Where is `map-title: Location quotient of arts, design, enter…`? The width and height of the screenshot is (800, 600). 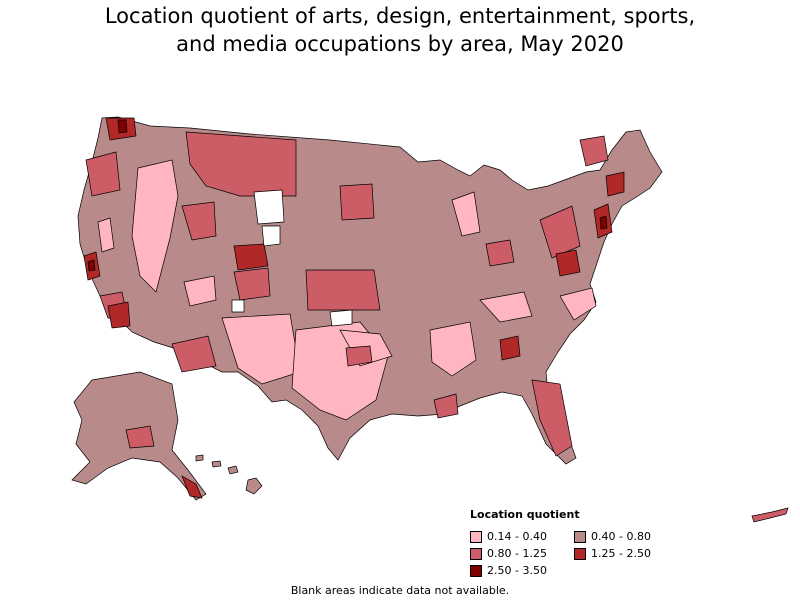 map-title: Location quotient of arts, design, enter… is located at coordinates (400, 30).